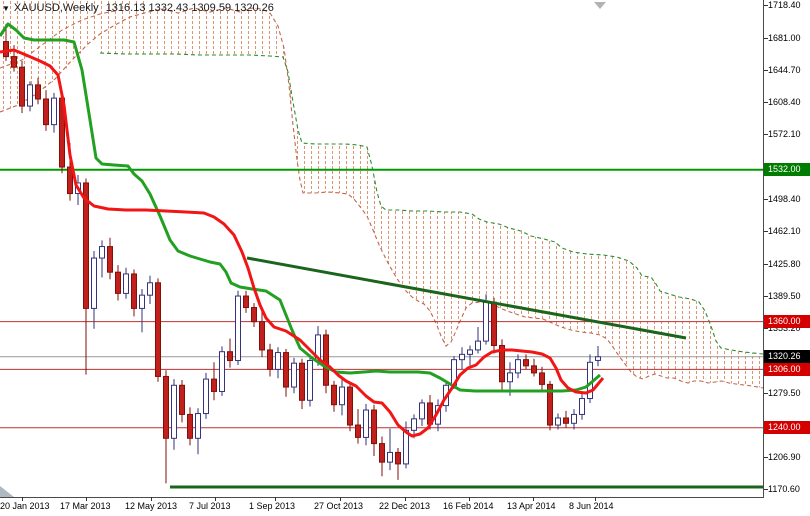  Describe the element at coordinates (600, 5) in the screenshot. I see `chart-shift-marker-icon` at that location.